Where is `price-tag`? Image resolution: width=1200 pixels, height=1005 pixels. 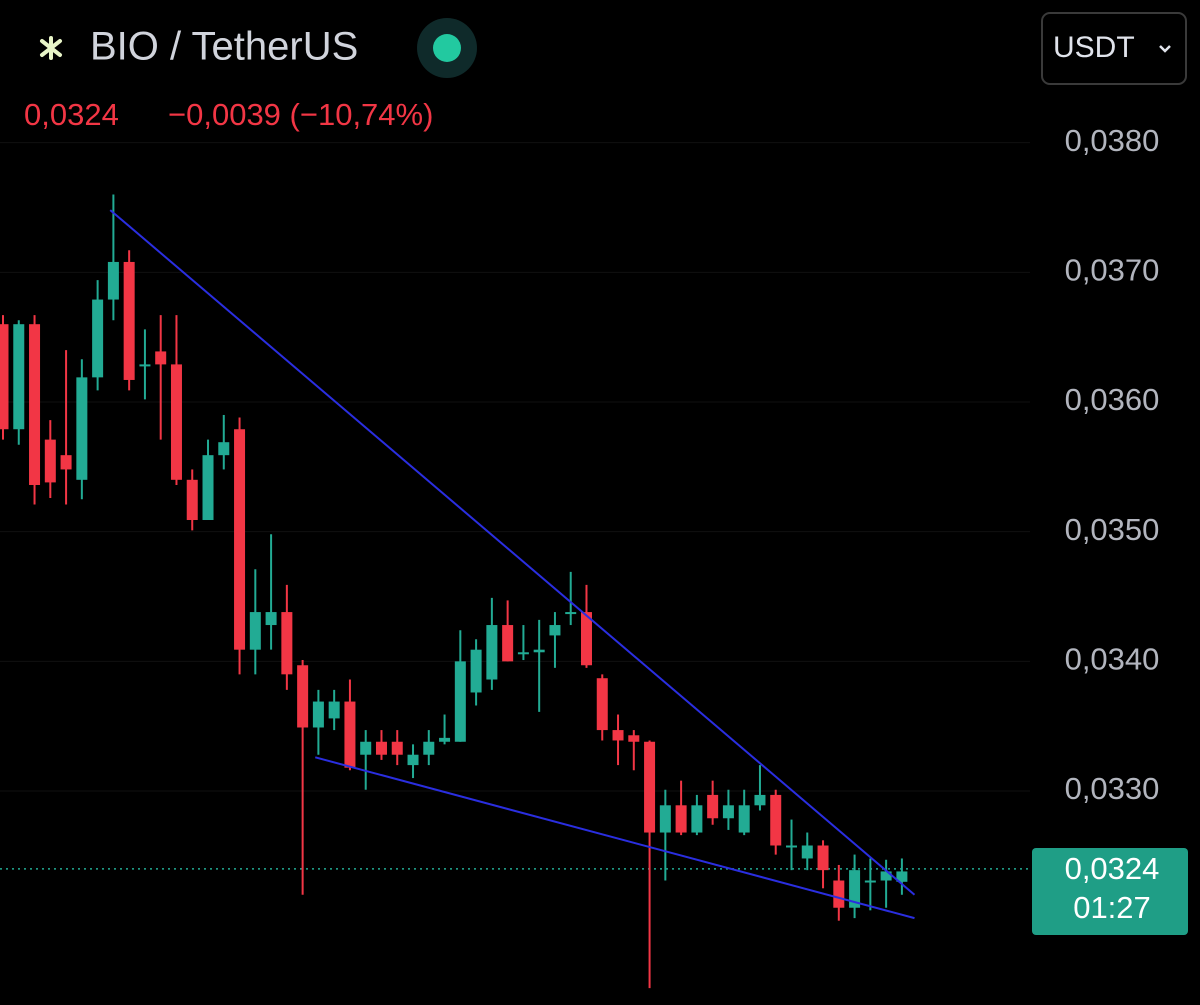
price-tag is located at coordinates (1110, 891).